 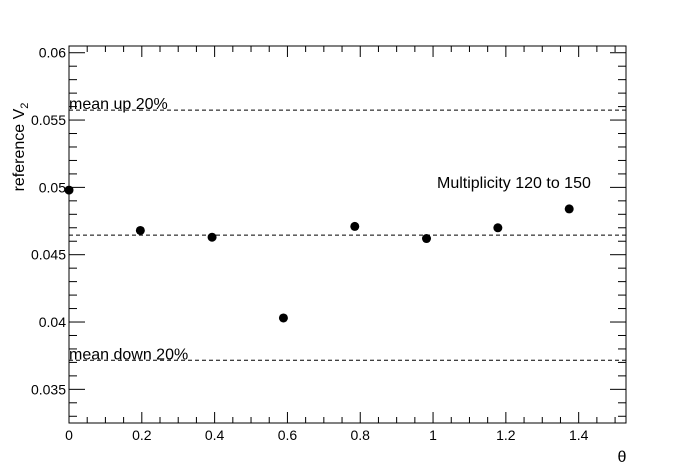 What do you see at coordinates (433, 435) in the screenshot?
I see `x-tick-label: 1` at bounding box center [433, 435].